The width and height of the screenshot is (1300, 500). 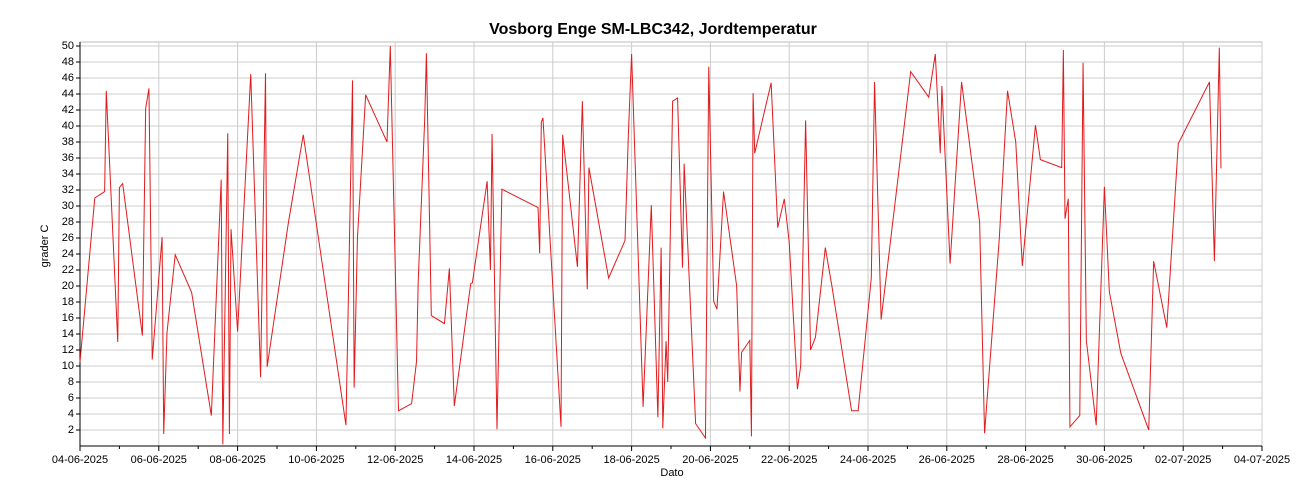 I want to click on y-tick-label: 36, so click(x=68, y=158).